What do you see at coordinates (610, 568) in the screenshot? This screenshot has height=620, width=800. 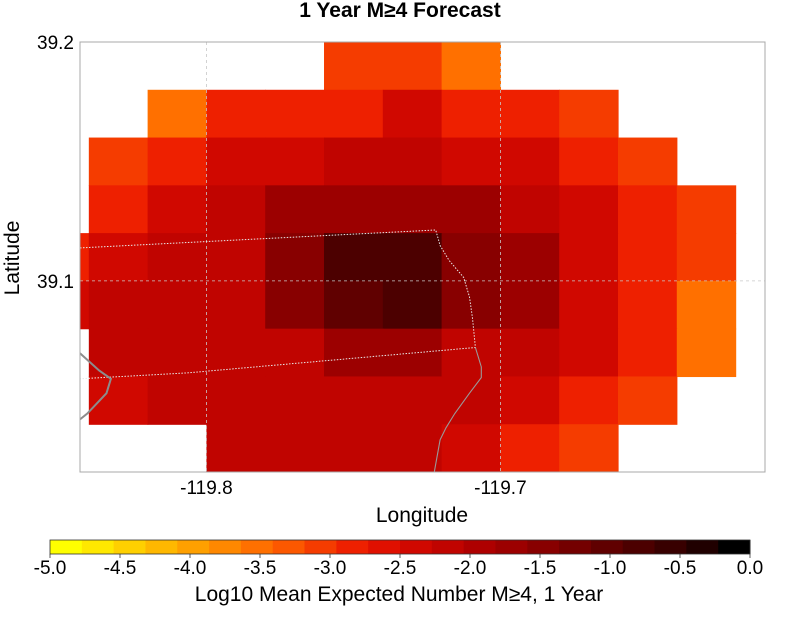 I see `colorbar-tick-label: -1.0` at bounding box center [610, 568].